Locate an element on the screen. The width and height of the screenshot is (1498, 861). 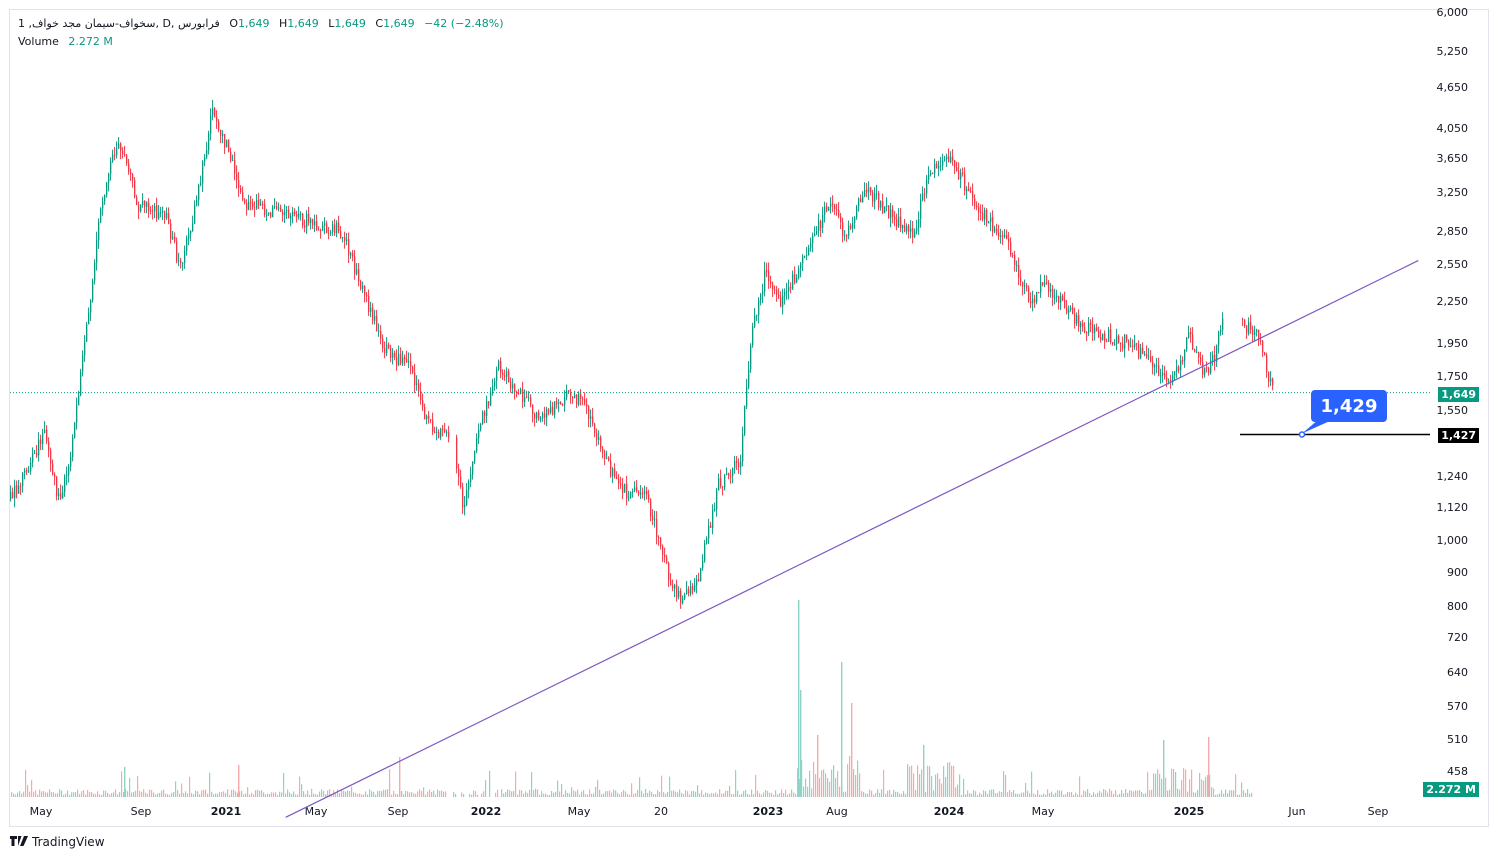
time-tick-label: 2024 is located at coordinates (949, 811).